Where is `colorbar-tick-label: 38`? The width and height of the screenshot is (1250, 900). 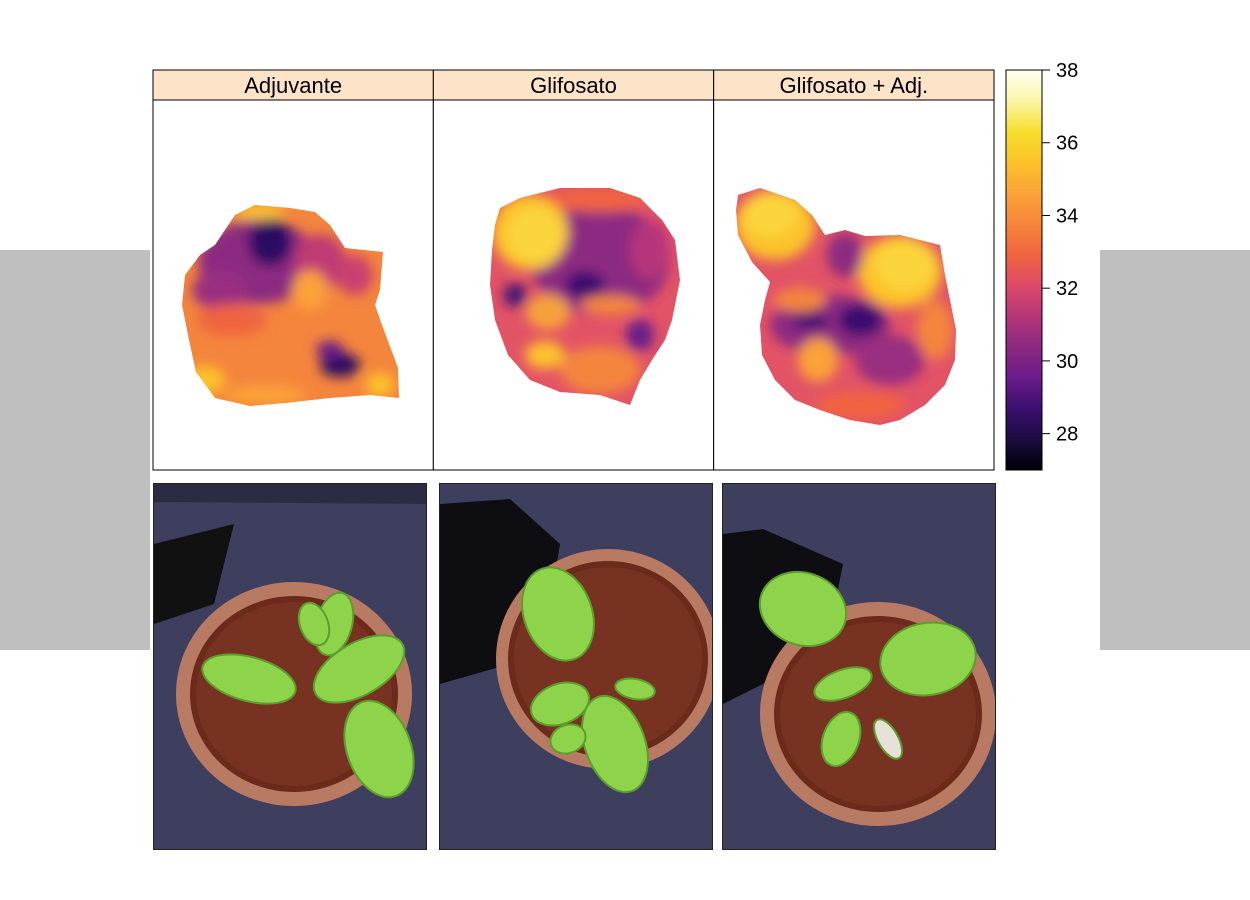
colorbar-tick-label: 38 is located at coordinates (1067, 71).